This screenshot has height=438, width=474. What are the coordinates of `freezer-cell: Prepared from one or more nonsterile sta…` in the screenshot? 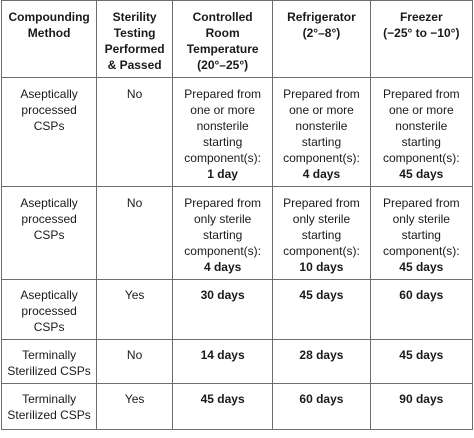 It's located at (421, 132).